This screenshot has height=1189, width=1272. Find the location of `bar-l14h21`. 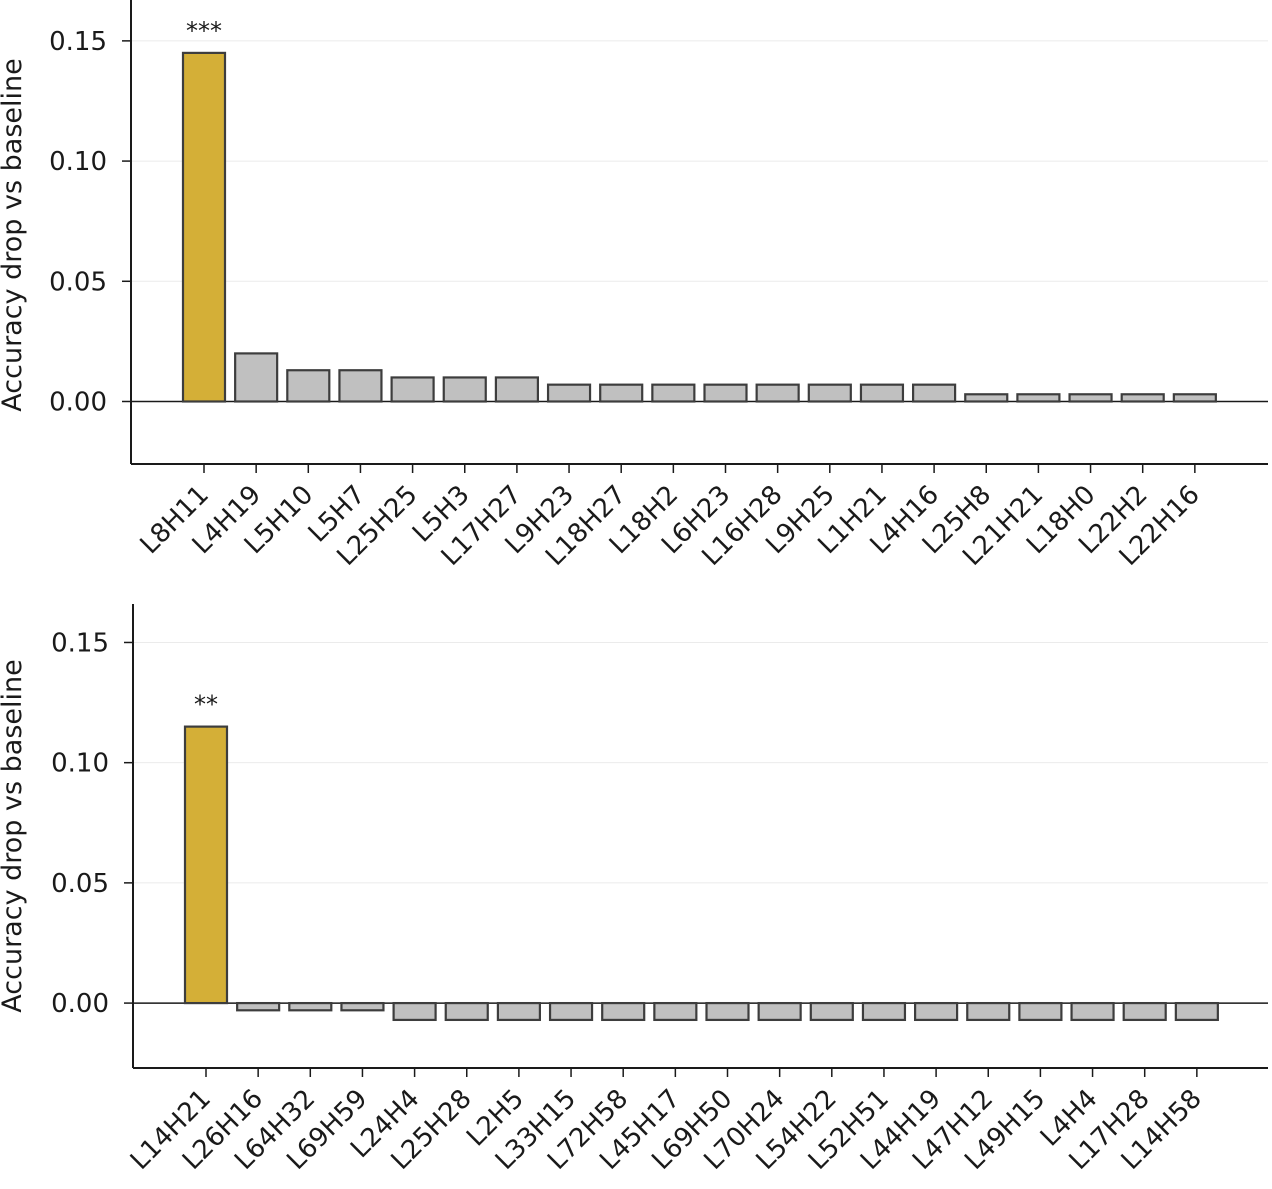

bar-l14h21 is located at coordinates (206, 865).